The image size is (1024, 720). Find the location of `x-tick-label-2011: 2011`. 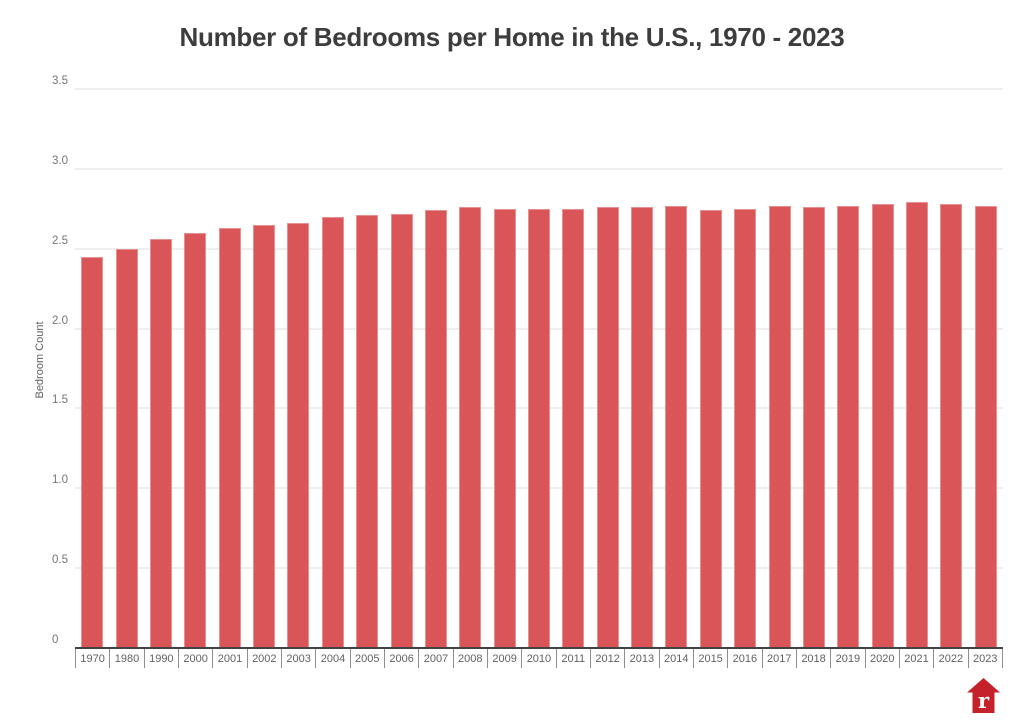

x-tick-label-2011: 2011 is located at coordinates (572, 658).